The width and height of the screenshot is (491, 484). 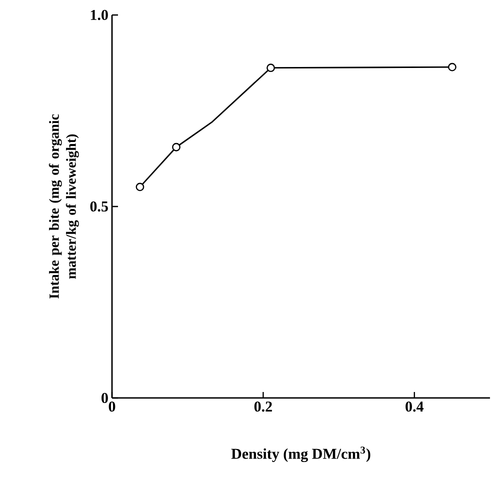 I want to click on y-tick-label: 0.5, so click(x=99, y=206).